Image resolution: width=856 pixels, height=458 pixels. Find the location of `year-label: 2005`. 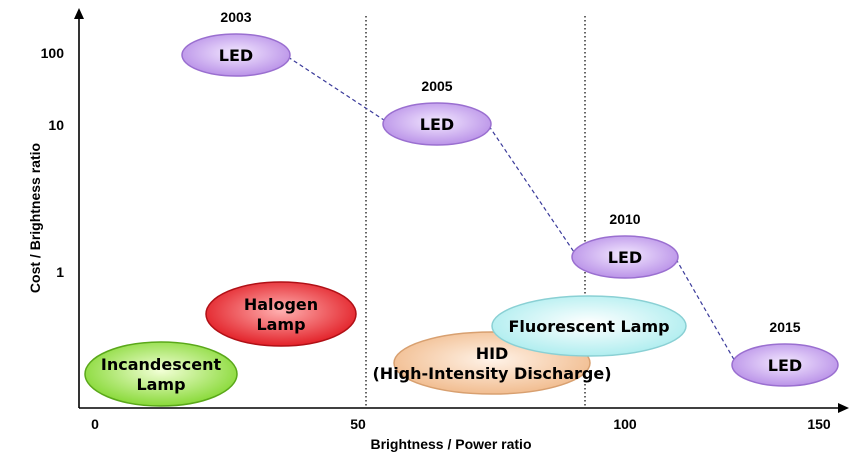

year-label: 2005 is located at coordinates (436, 86).